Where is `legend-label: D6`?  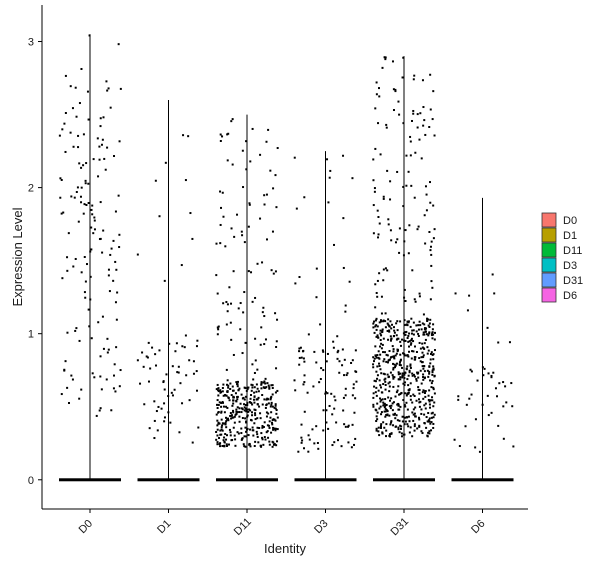
legend-label: D6 is located at coordinates (570, 296).